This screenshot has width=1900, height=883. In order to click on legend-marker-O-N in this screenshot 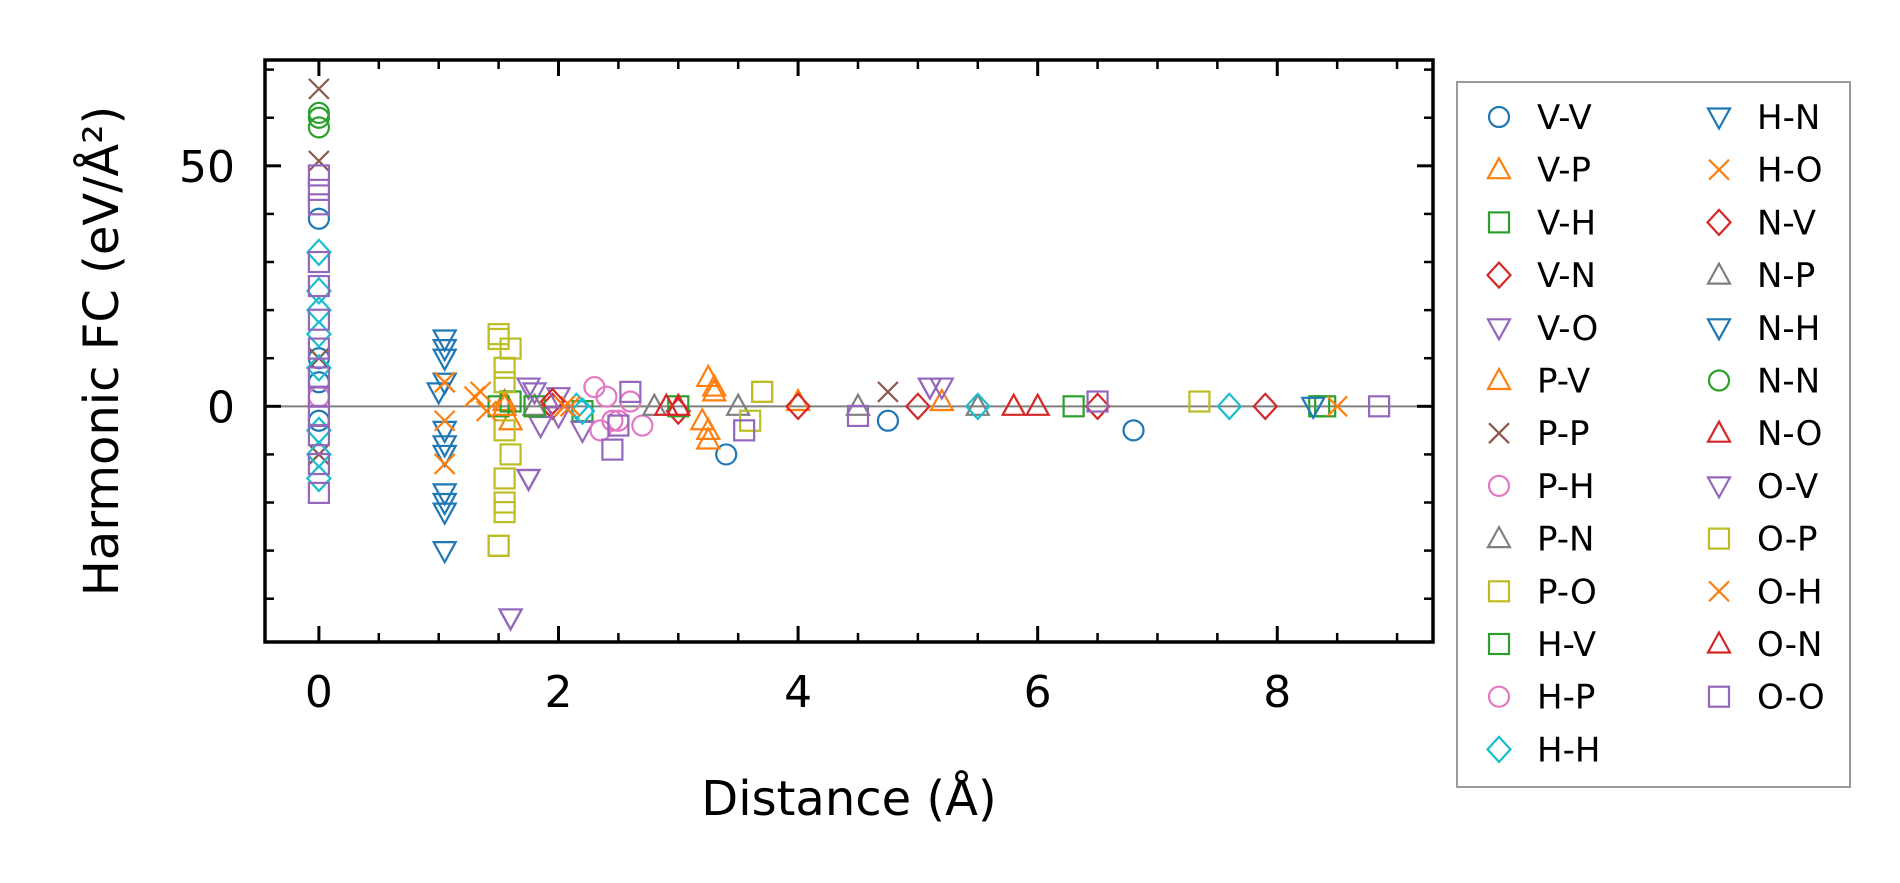, I will do `click(1719, 642)`.